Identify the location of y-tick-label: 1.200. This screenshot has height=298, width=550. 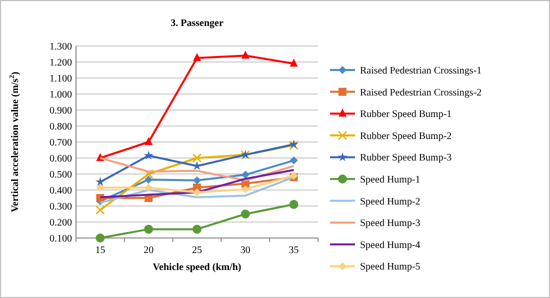
(61, 63).